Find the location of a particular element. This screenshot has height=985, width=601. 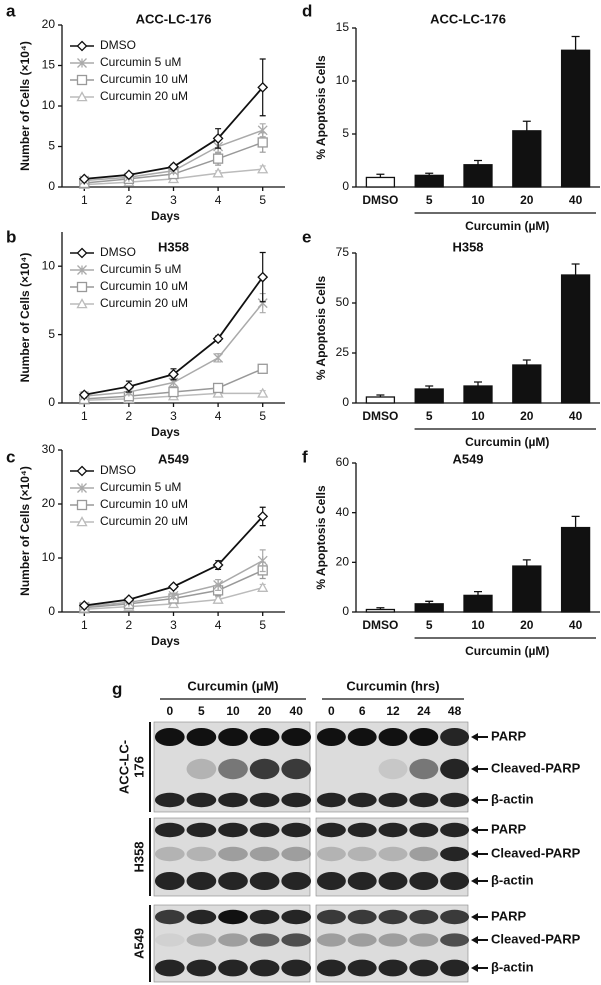

x-tick-label: 1 is located at coordinates (84, 625).